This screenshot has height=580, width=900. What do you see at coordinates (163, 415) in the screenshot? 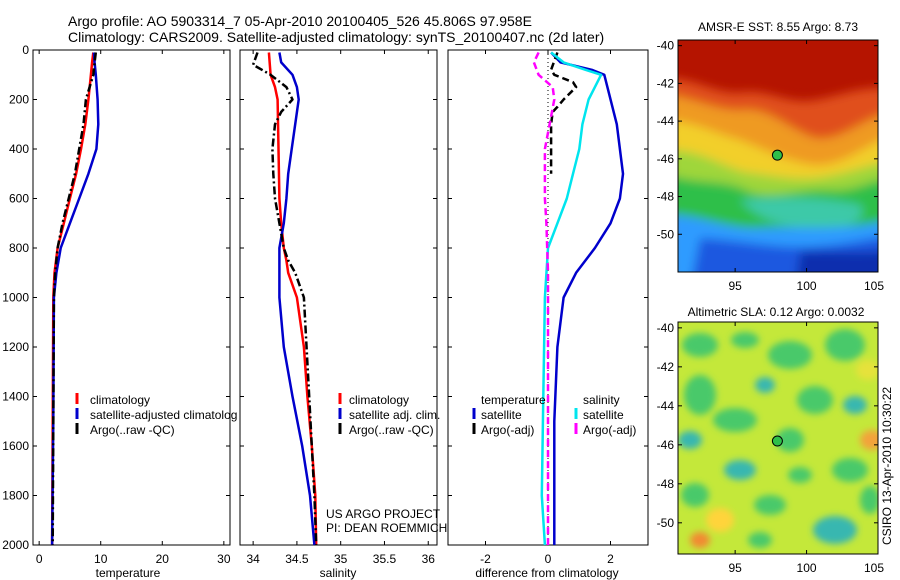
I see `legend-label-satellite-adjusted: satellite-adjusted climatolog` at bounding box center [163, 415].